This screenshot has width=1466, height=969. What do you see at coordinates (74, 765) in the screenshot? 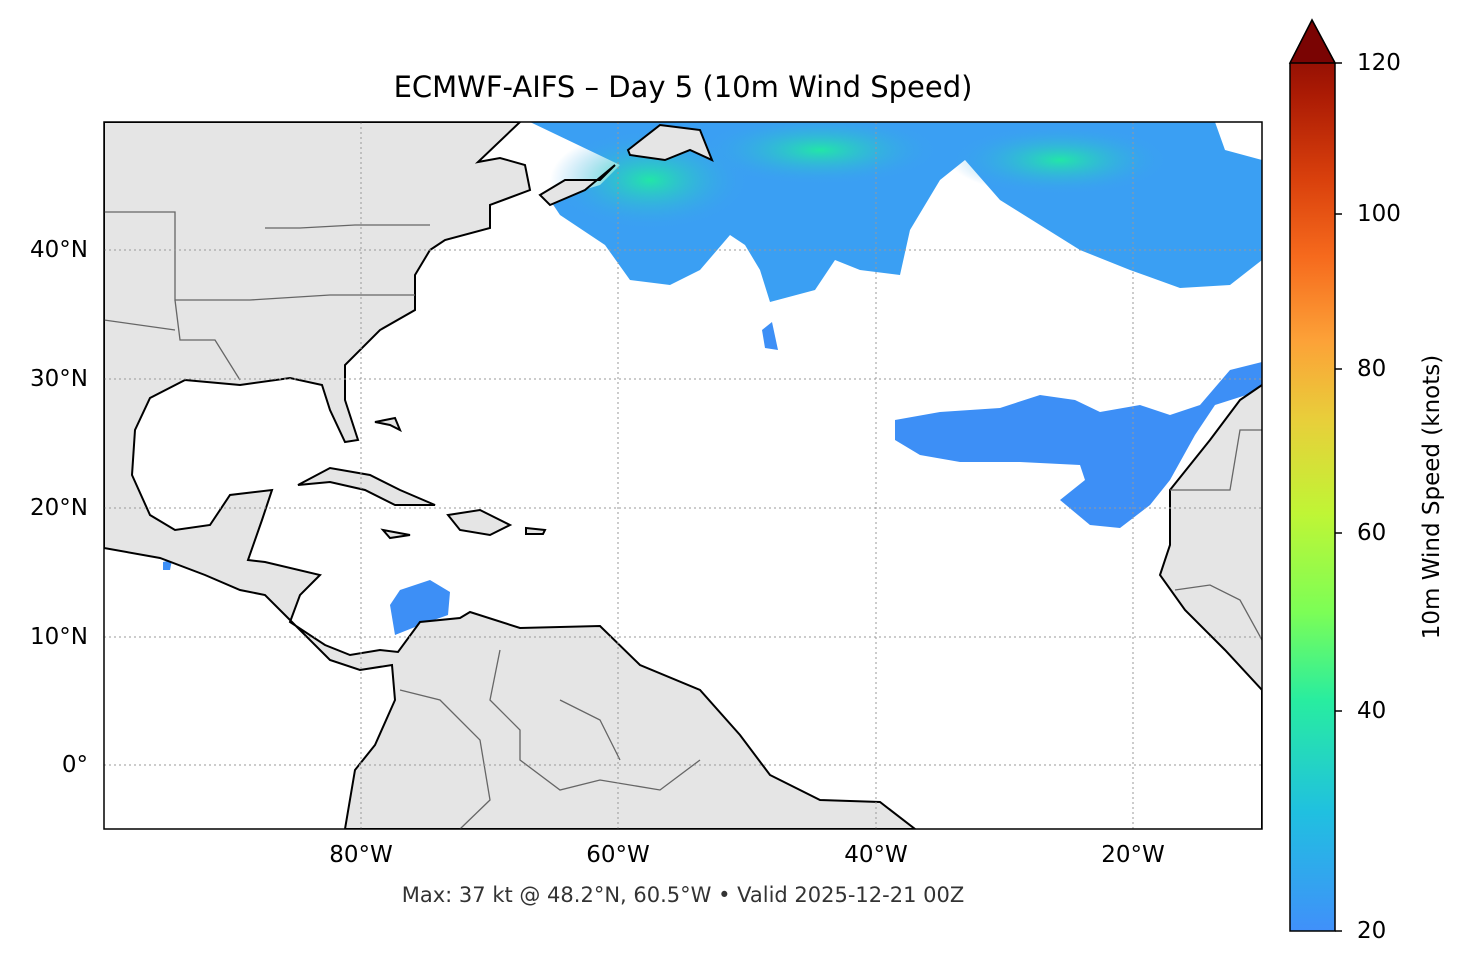
I see `y-tick-label: 0°` at bounding box center [74, 765].